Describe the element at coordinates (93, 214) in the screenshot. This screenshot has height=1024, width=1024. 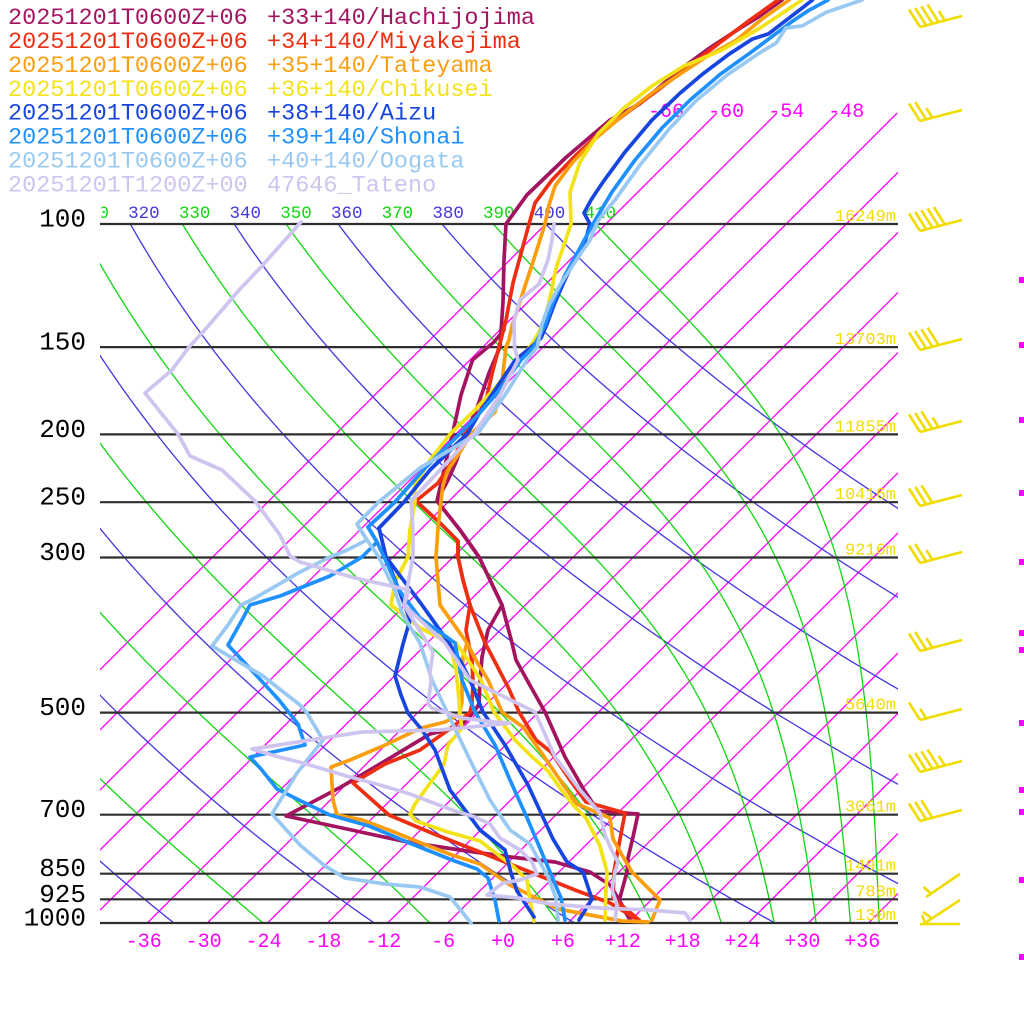
I see `svg-text: 310` at that location.